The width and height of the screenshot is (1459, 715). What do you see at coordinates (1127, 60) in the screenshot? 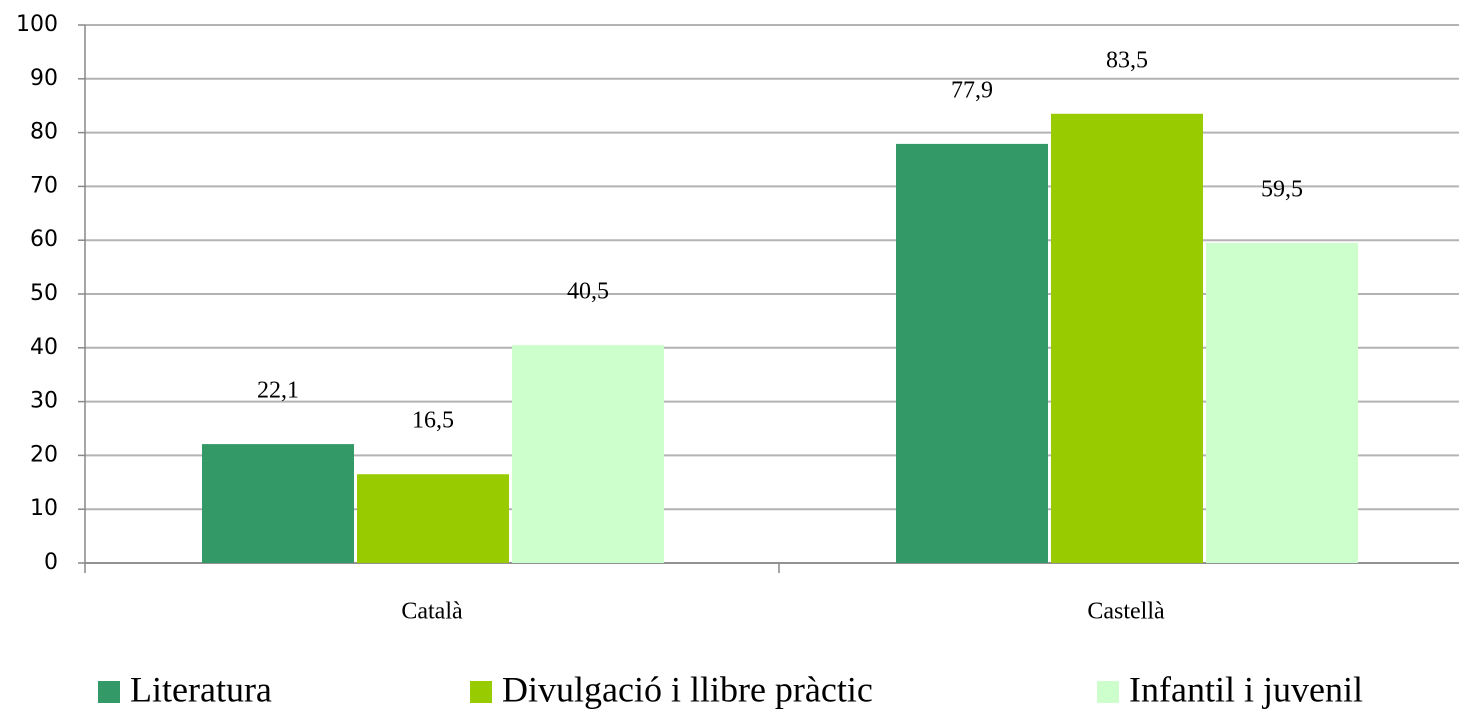
I see `data-label: 83,5` at bounding box center [1127, 60].